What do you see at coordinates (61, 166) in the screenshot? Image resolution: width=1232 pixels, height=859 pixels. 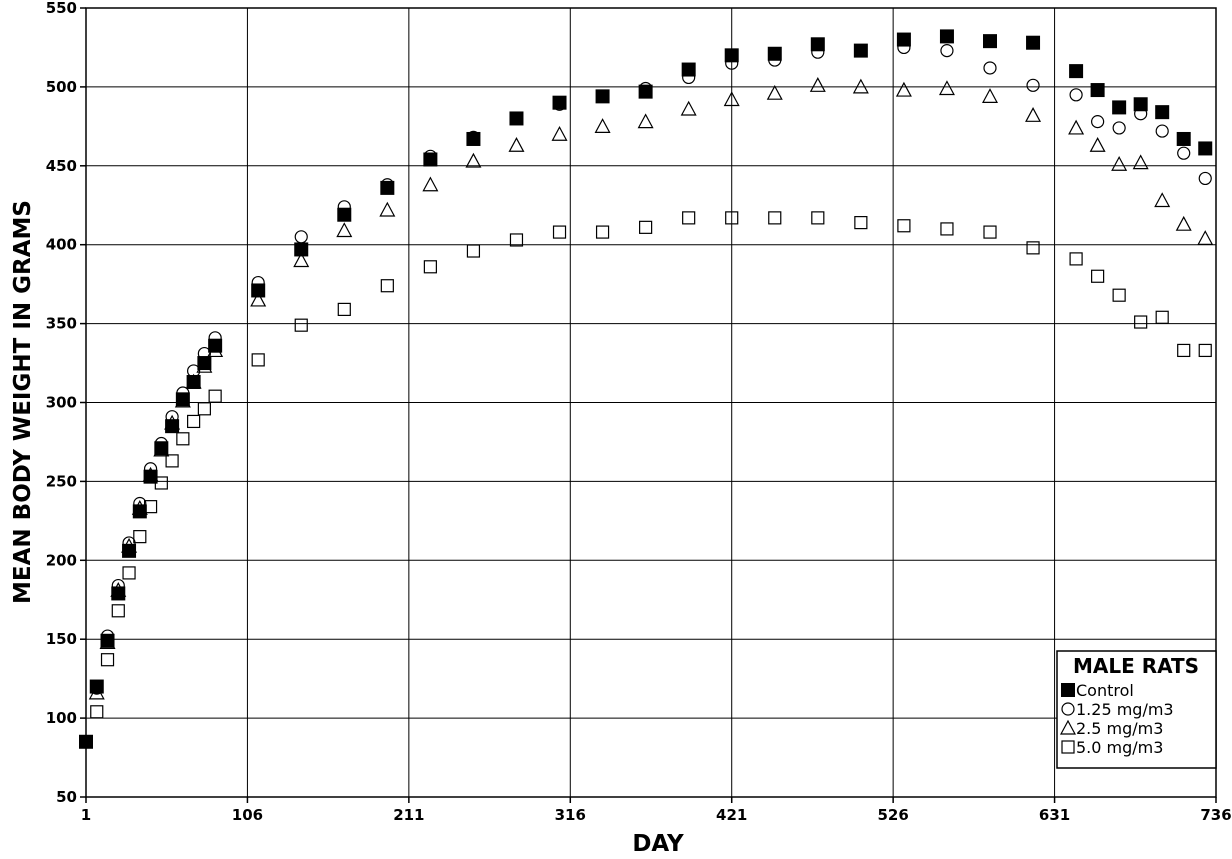 I see `y-tick-label: 450` at bounding box center [61, 166].